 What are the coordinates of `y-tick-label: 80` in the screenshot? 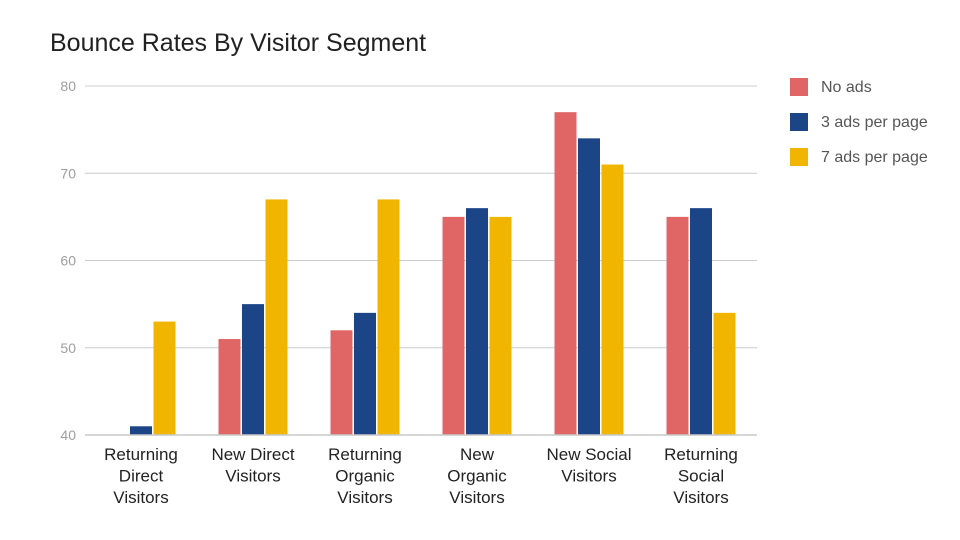 It's located at (68, 86).